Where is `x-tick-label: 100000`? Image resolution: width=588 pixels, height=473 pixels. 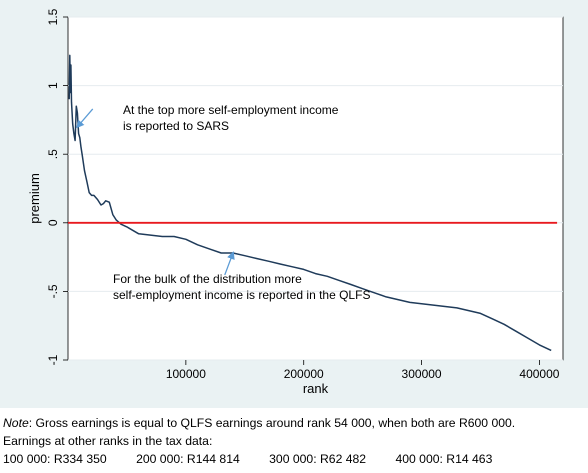 x-tick-label: 100000 is located at coordinates (186, 374).